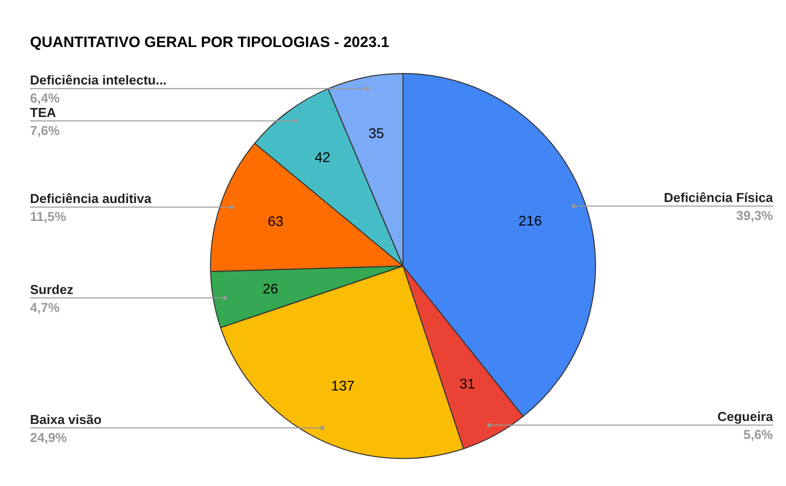 Image resolution: width=786 pixels, height=486 pixels. Describe the element at coordinates (66, 419) in the screenshot. I see `slice-label: Baixa visão` at that location.